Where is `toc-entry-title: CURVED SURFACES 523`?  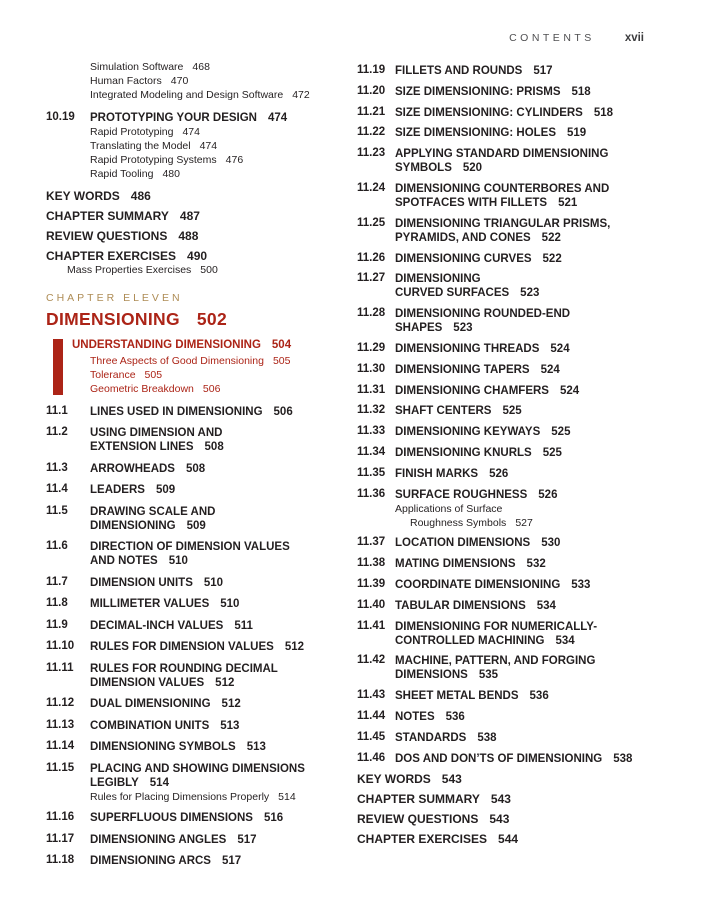
toc-entry-title: CURVED SURFACES 523 is located at coordinates (467, 293).